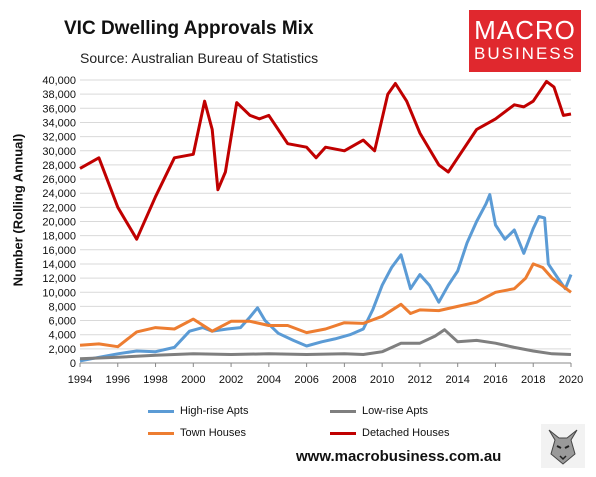  What do you see at coordinates (59, 166) in the screenshot?
I see `y-tick-label: 28,000` at bounding box center [59, 166].